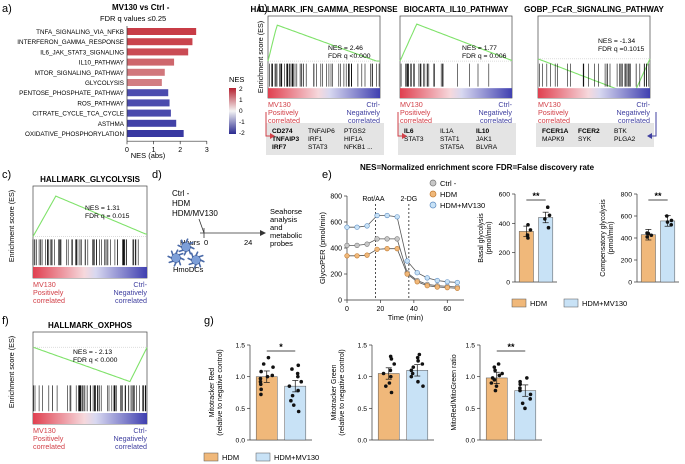 The width and height of the screenshot is (685, 464). What do you see at coordinates (209, 321) in the screenshot?
I see `panel-g-label: g)` at bounding box center [209, 321].